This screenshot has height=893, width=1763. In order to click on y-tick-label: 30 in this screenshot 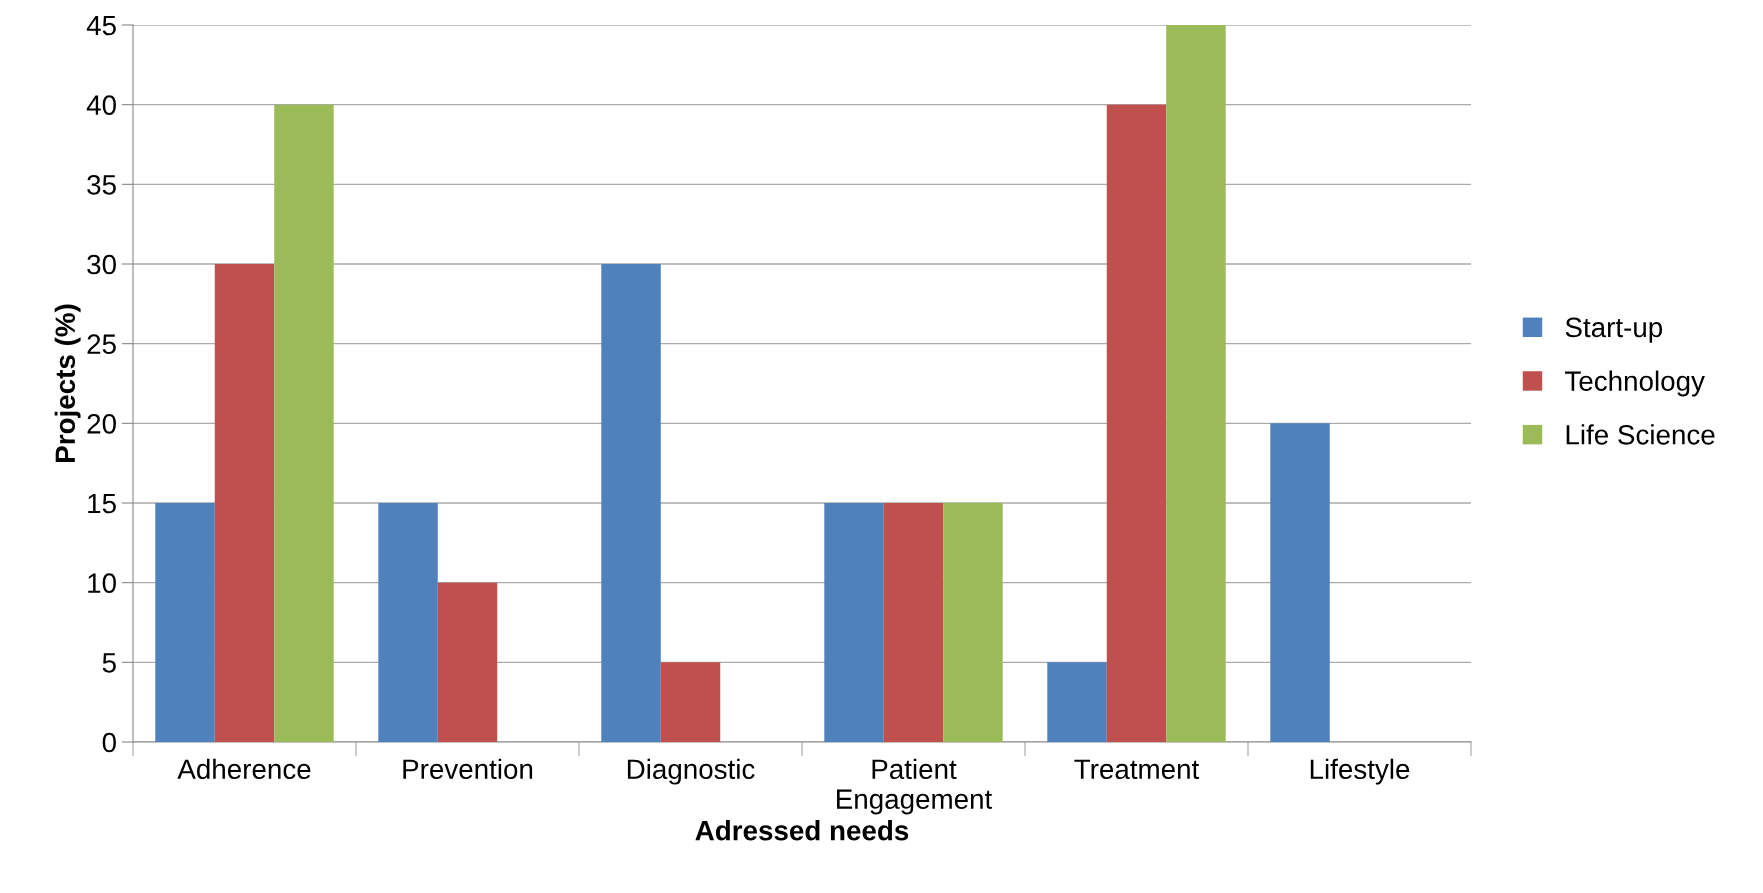, I will do `click(101, 264)`.